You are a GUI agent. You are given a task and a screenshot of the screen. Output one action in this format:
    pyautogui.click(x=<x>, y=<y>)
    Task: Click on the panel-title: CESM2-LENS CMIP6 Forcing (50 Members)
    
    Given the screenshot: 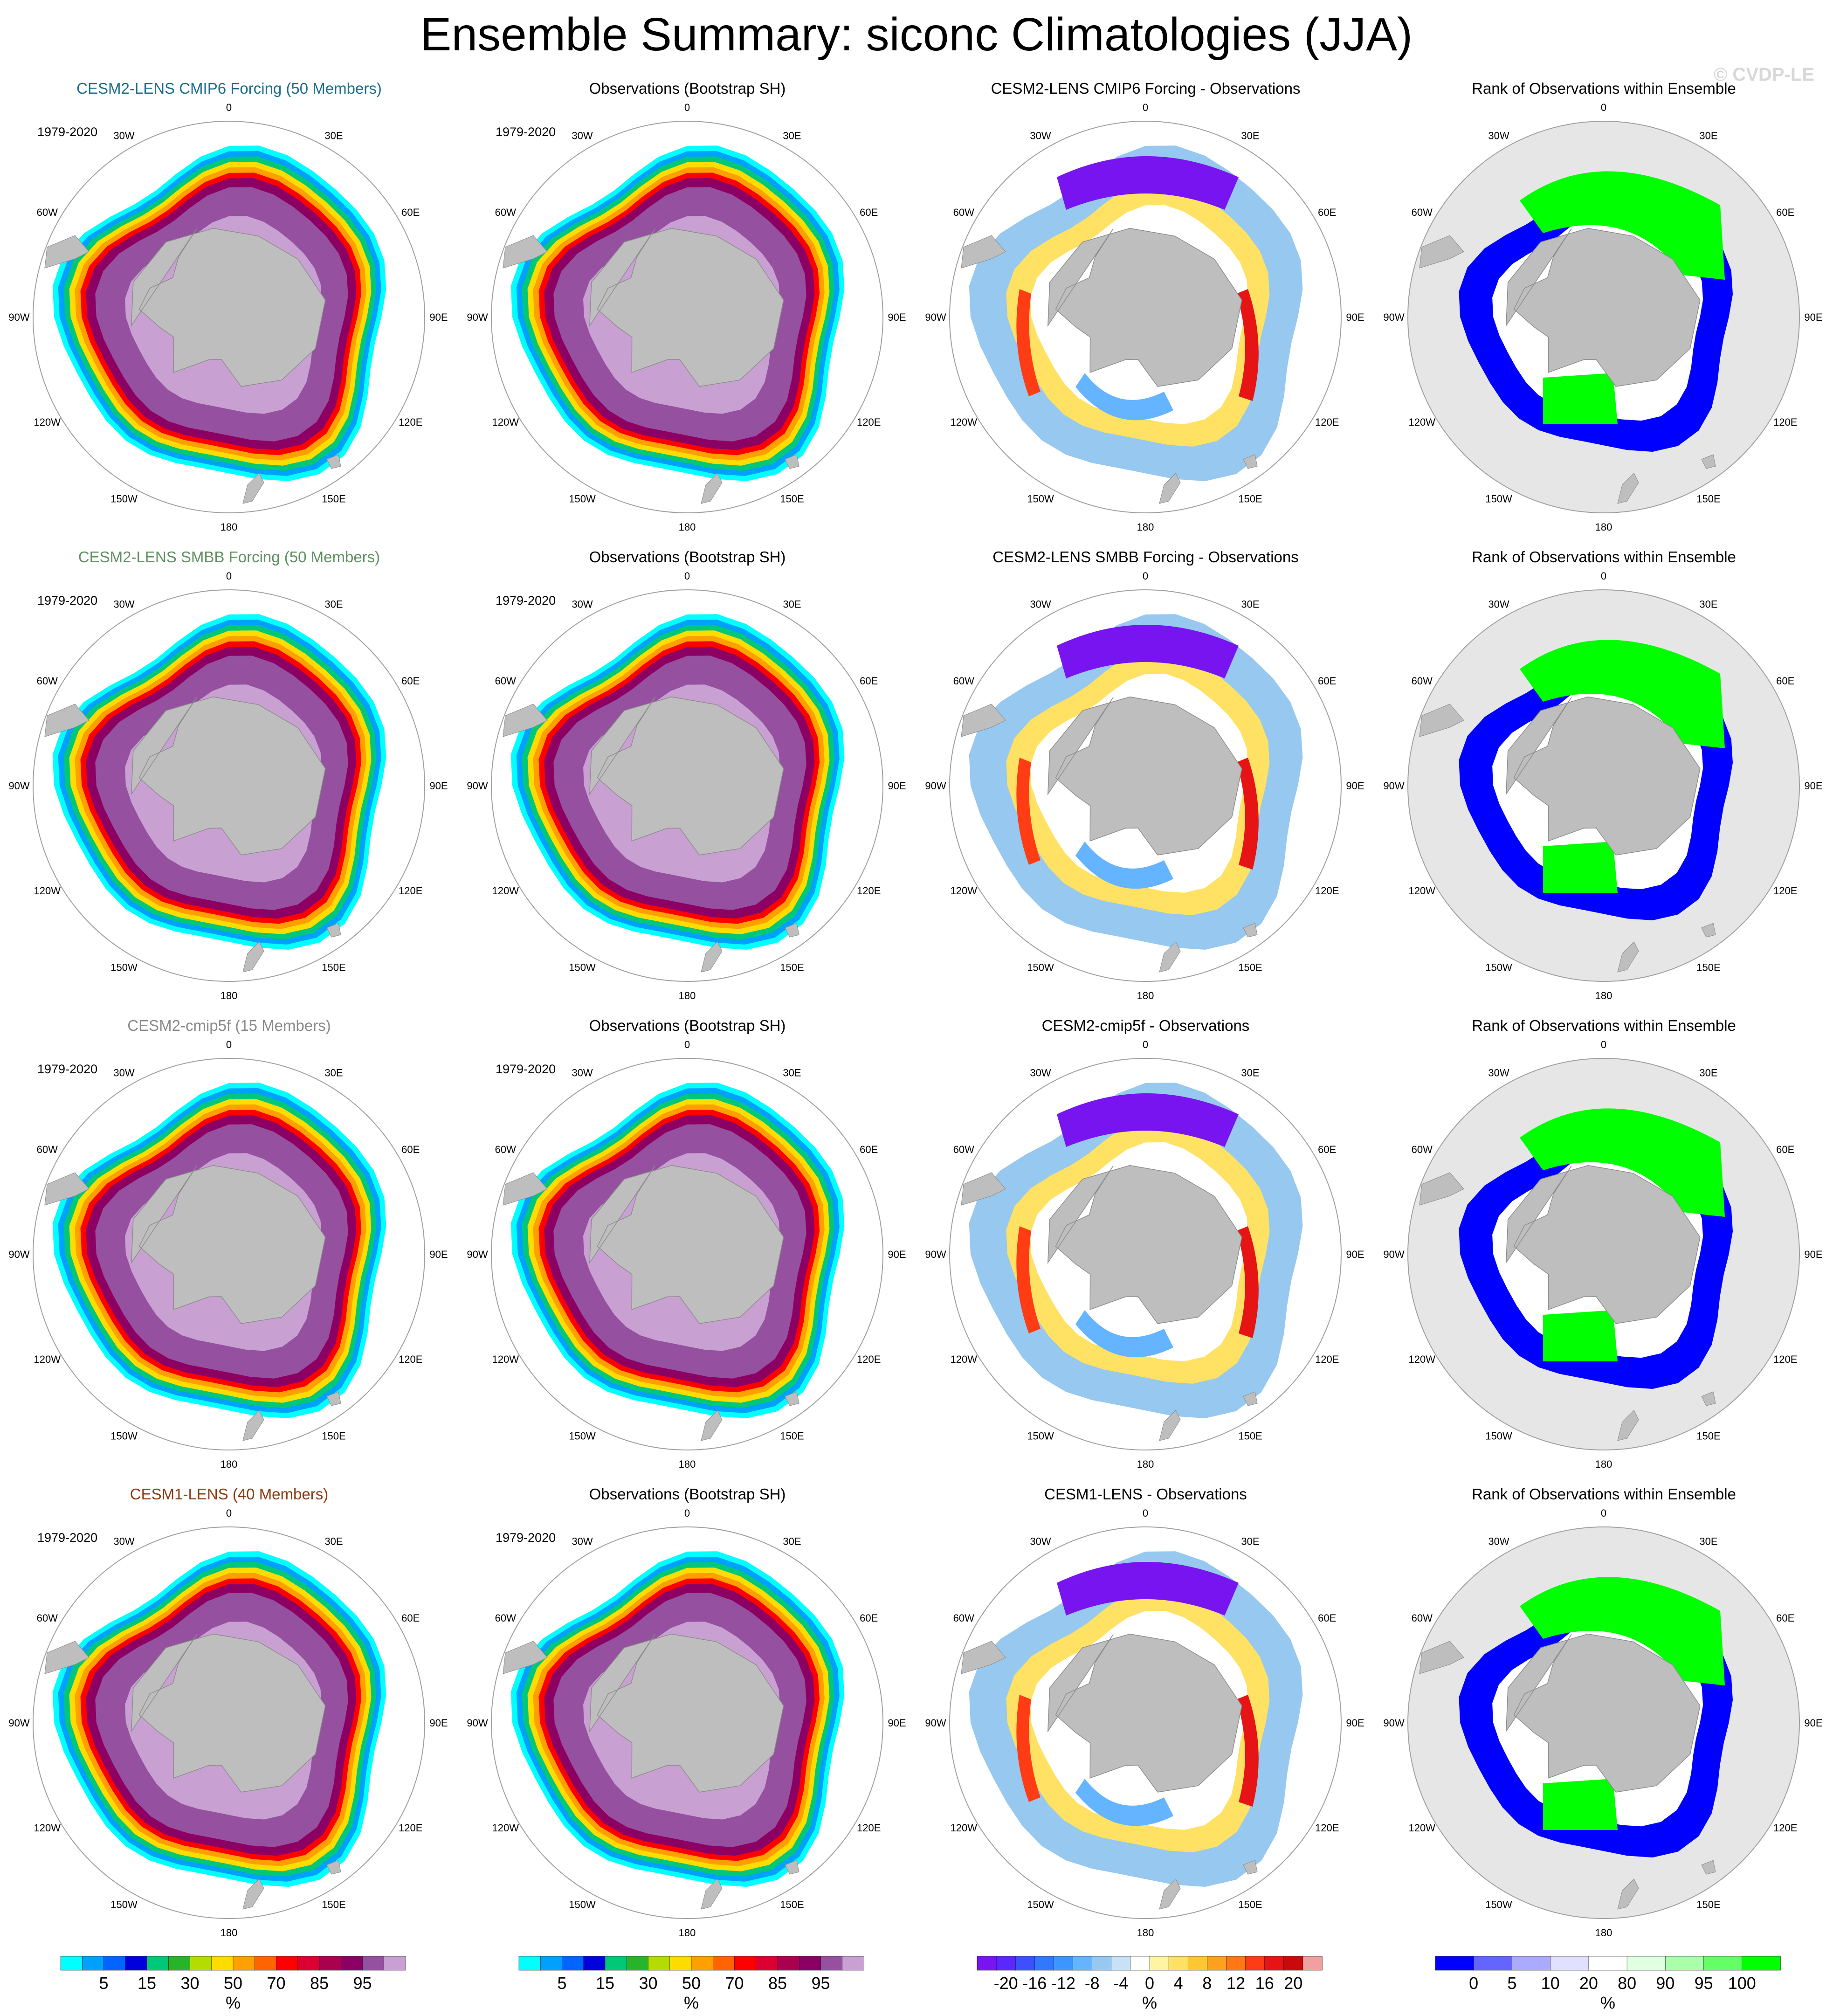 What is the action you would take?
    pyautogui.click(x=229, y=88)
    